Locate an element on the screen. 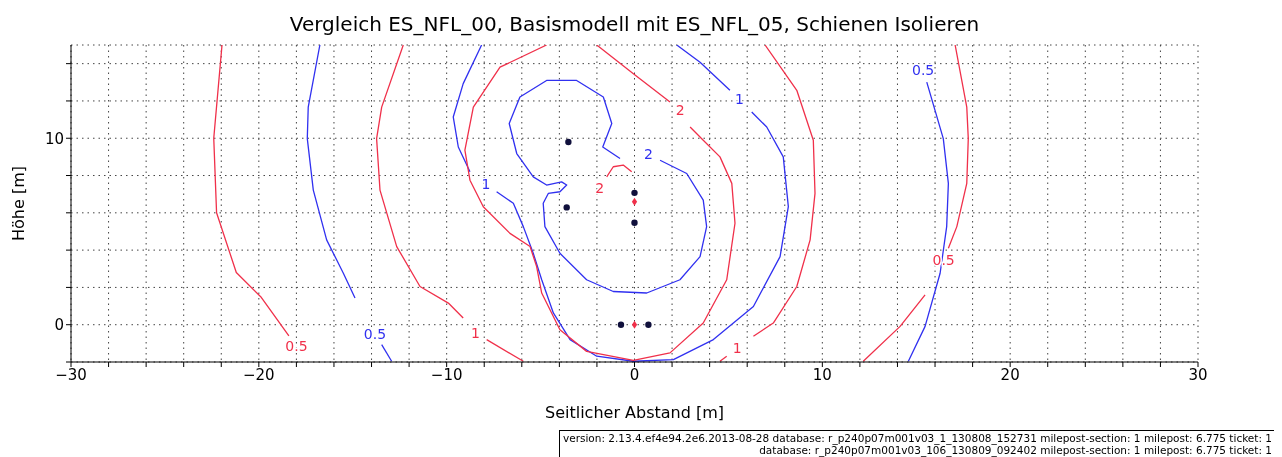  y-axis-title: Höhe [m] is located at coordinates (18, 203).